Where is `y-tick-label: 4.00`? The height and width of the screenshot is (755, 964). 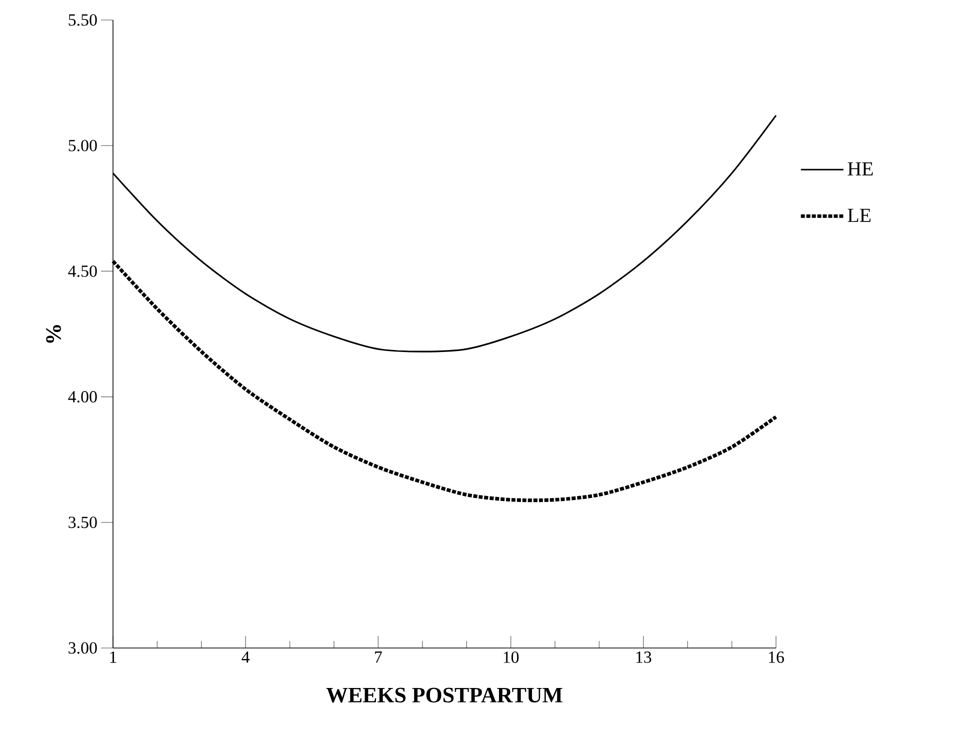 y-tick-label: 4.00 is located at coordinates (82, 397).